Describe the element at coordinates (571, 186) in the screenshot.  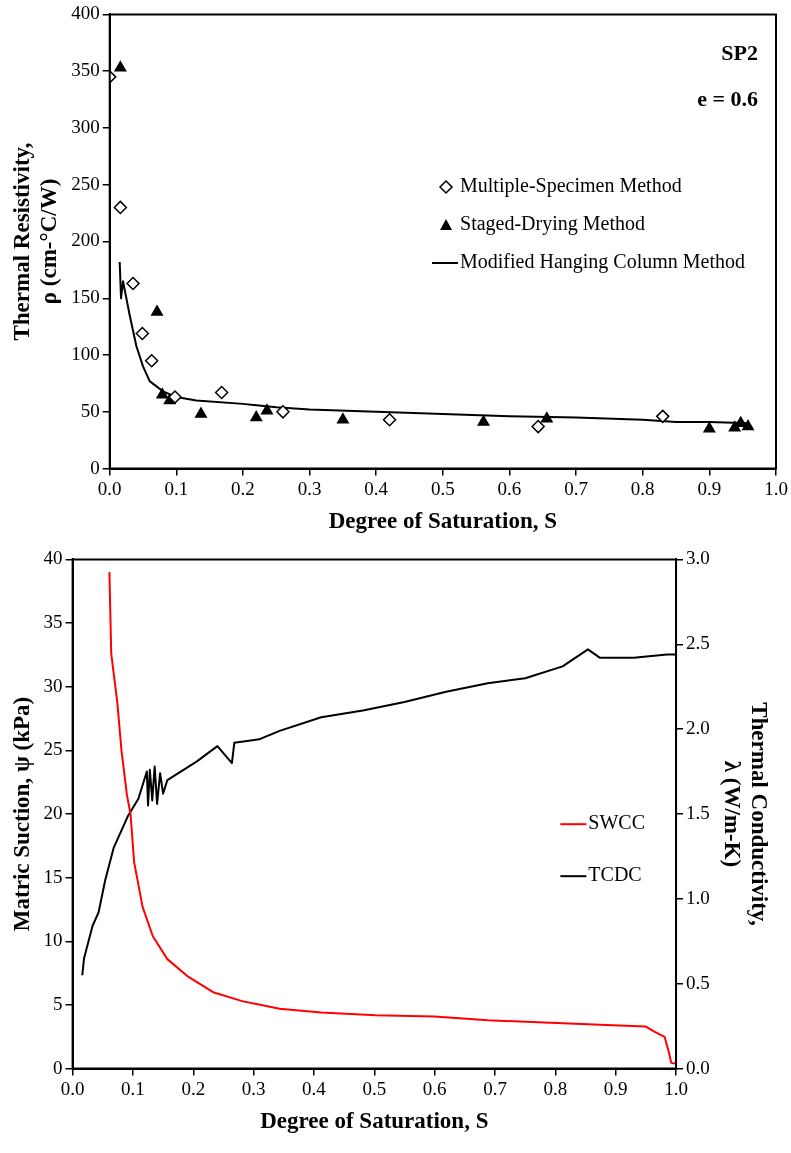
I see `legend-label: Multiple-Specimen Method` at that location.